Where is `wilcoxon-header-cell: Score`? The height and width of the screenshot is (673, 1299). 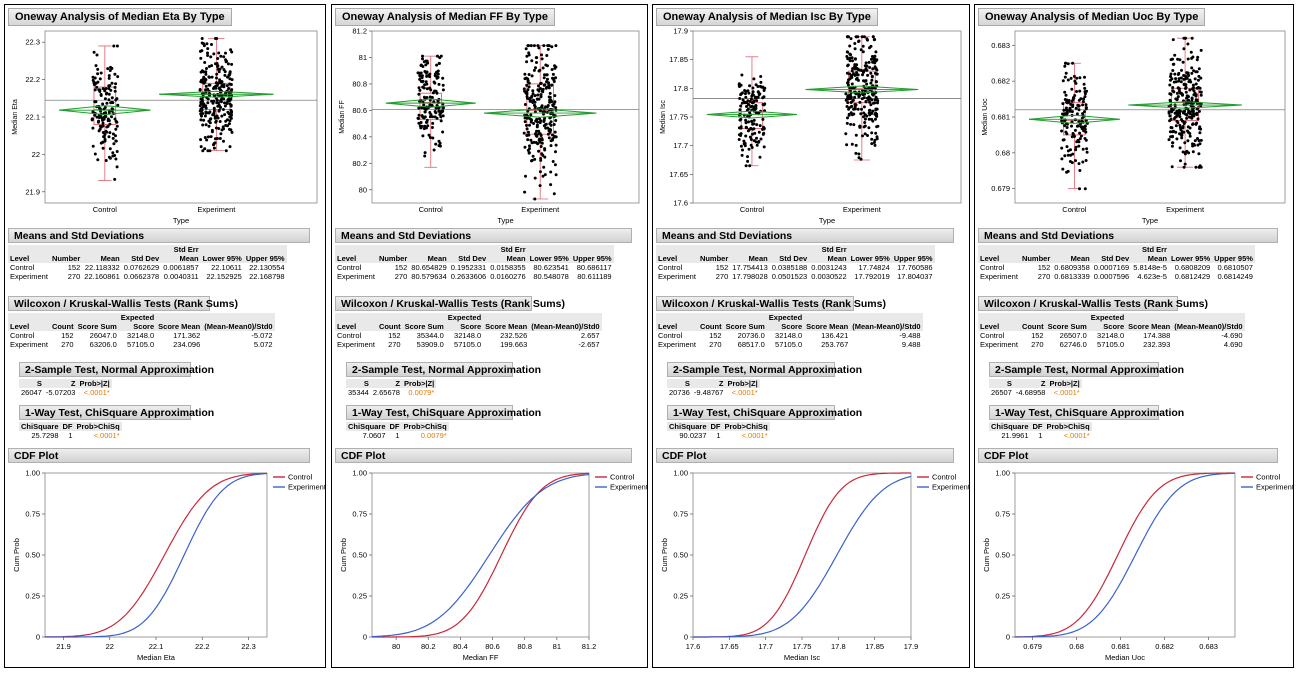 wilcoxon-header-cell: Score is located at coordinates (137, 326).